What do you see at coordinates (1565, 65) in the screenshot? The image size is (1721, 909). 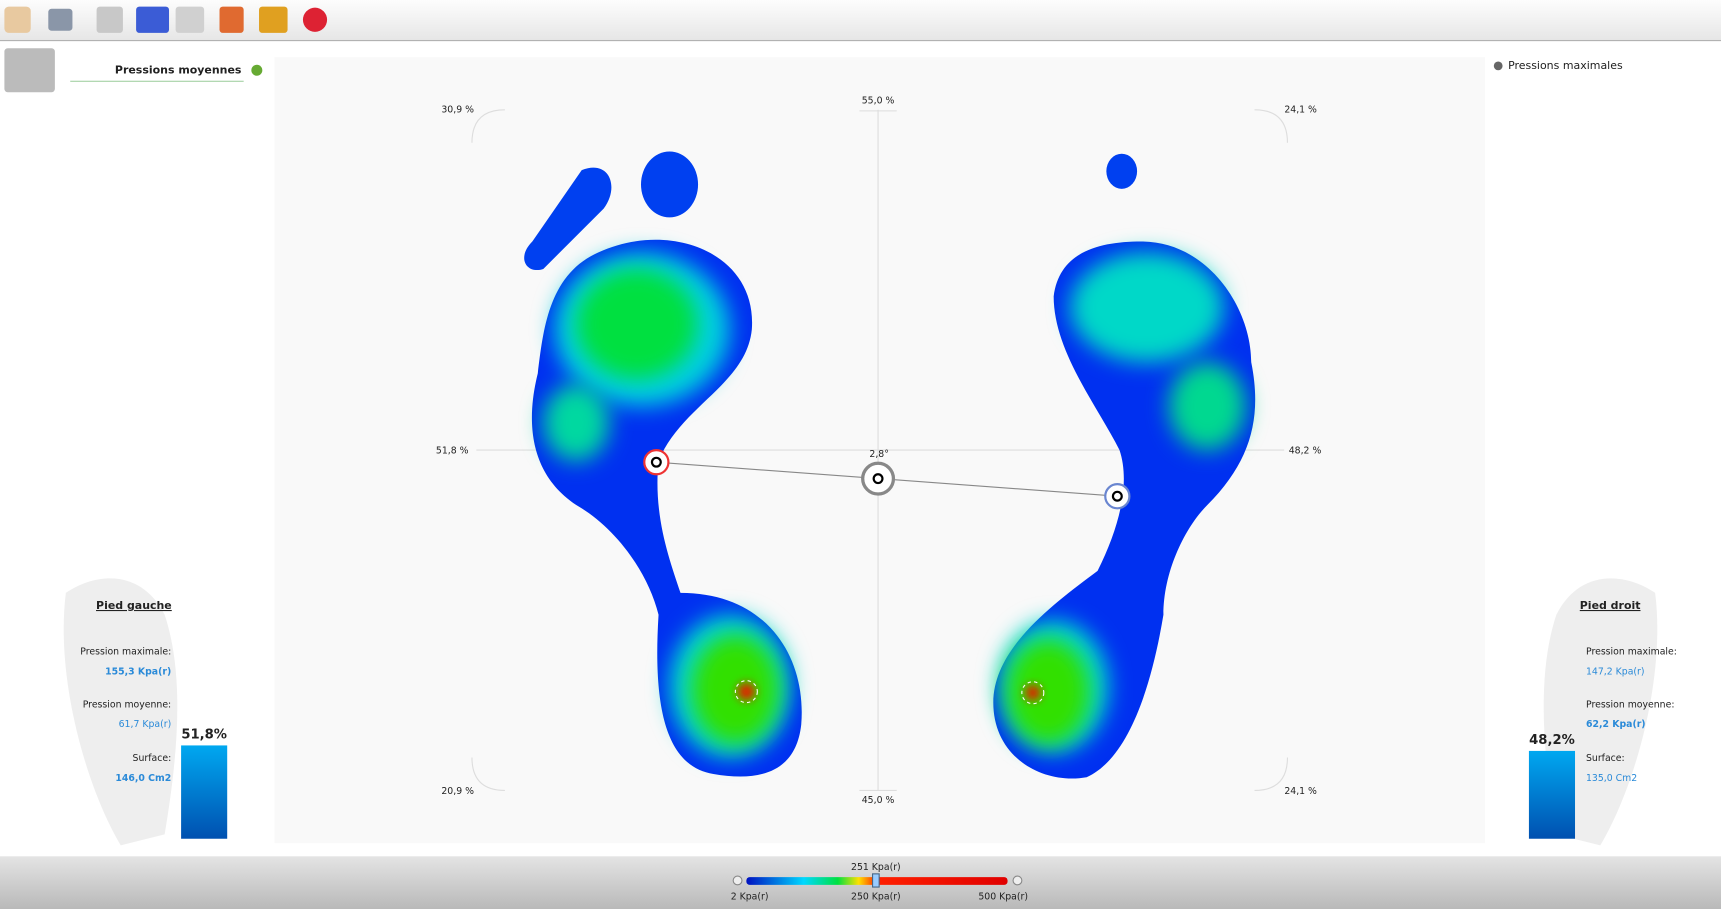 I see `legend-right: Pressions maximales` at bounding box center [1565, 65].